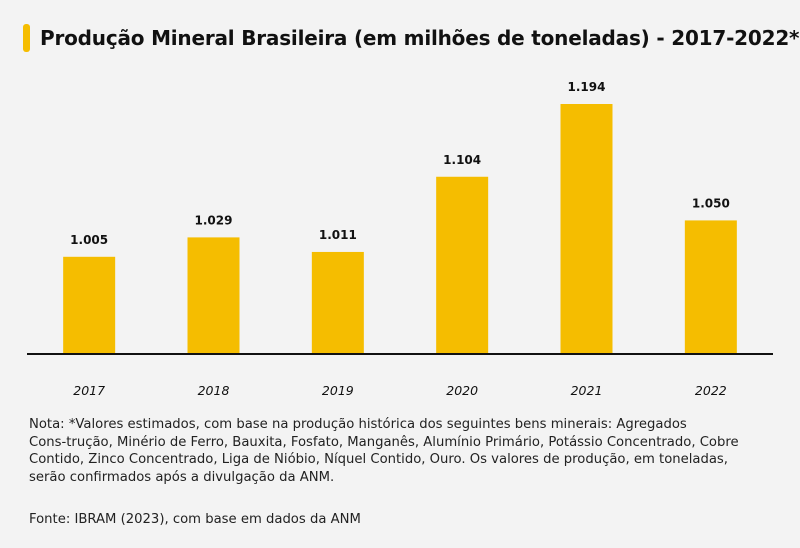 This screenshot has width=800, height=548. I want to click on bar-2017, so click(89, 304).